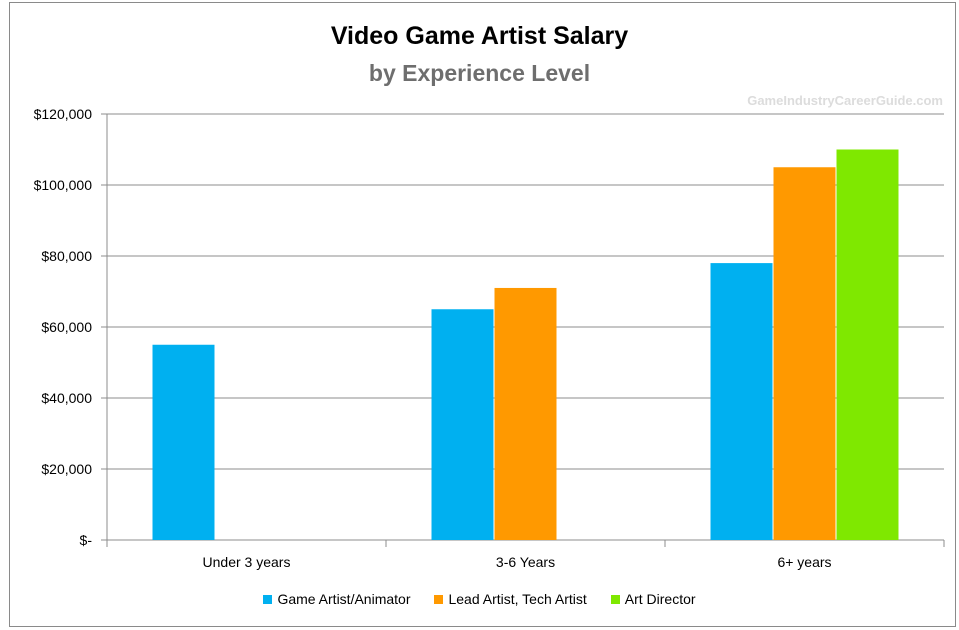  I want to click on y-tick-label: $20,000, so click(66, 469).